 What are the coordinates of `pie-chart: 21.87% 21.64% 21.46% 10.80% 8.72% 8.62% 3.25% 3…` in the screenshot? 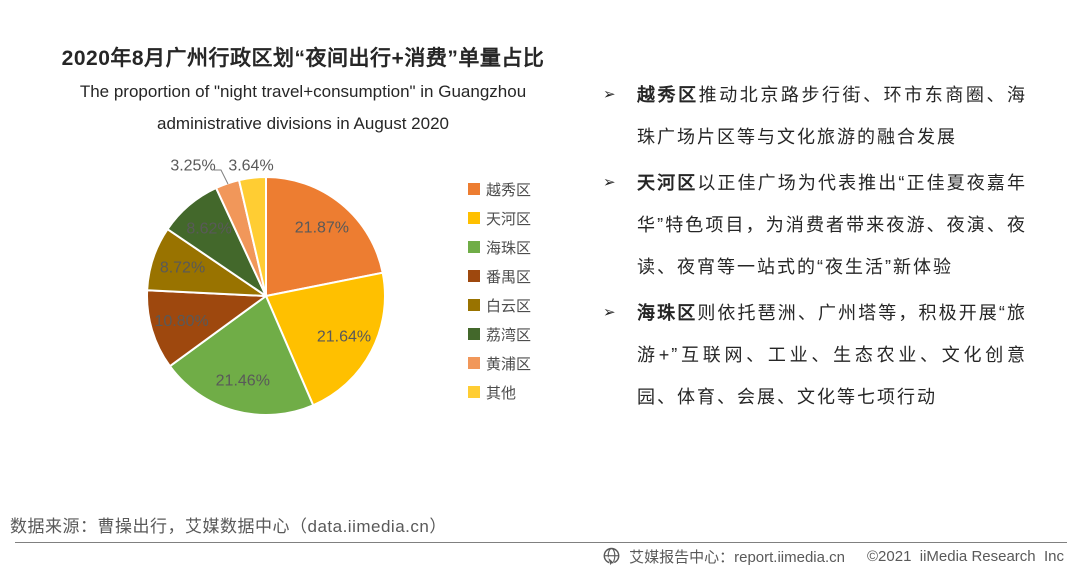 It's located at (266, 287).